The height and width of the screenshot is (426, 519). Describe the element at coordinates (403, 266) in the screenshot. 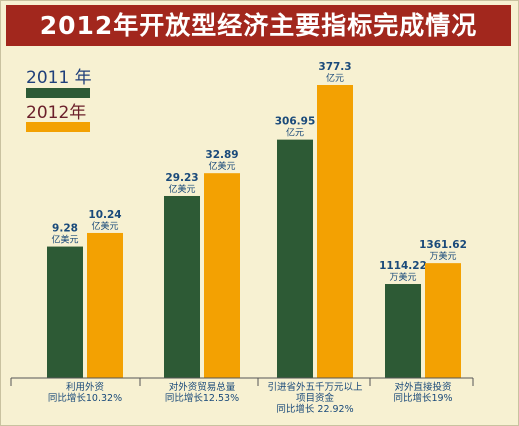

I see `data-label-value: 1114.22` at that location.